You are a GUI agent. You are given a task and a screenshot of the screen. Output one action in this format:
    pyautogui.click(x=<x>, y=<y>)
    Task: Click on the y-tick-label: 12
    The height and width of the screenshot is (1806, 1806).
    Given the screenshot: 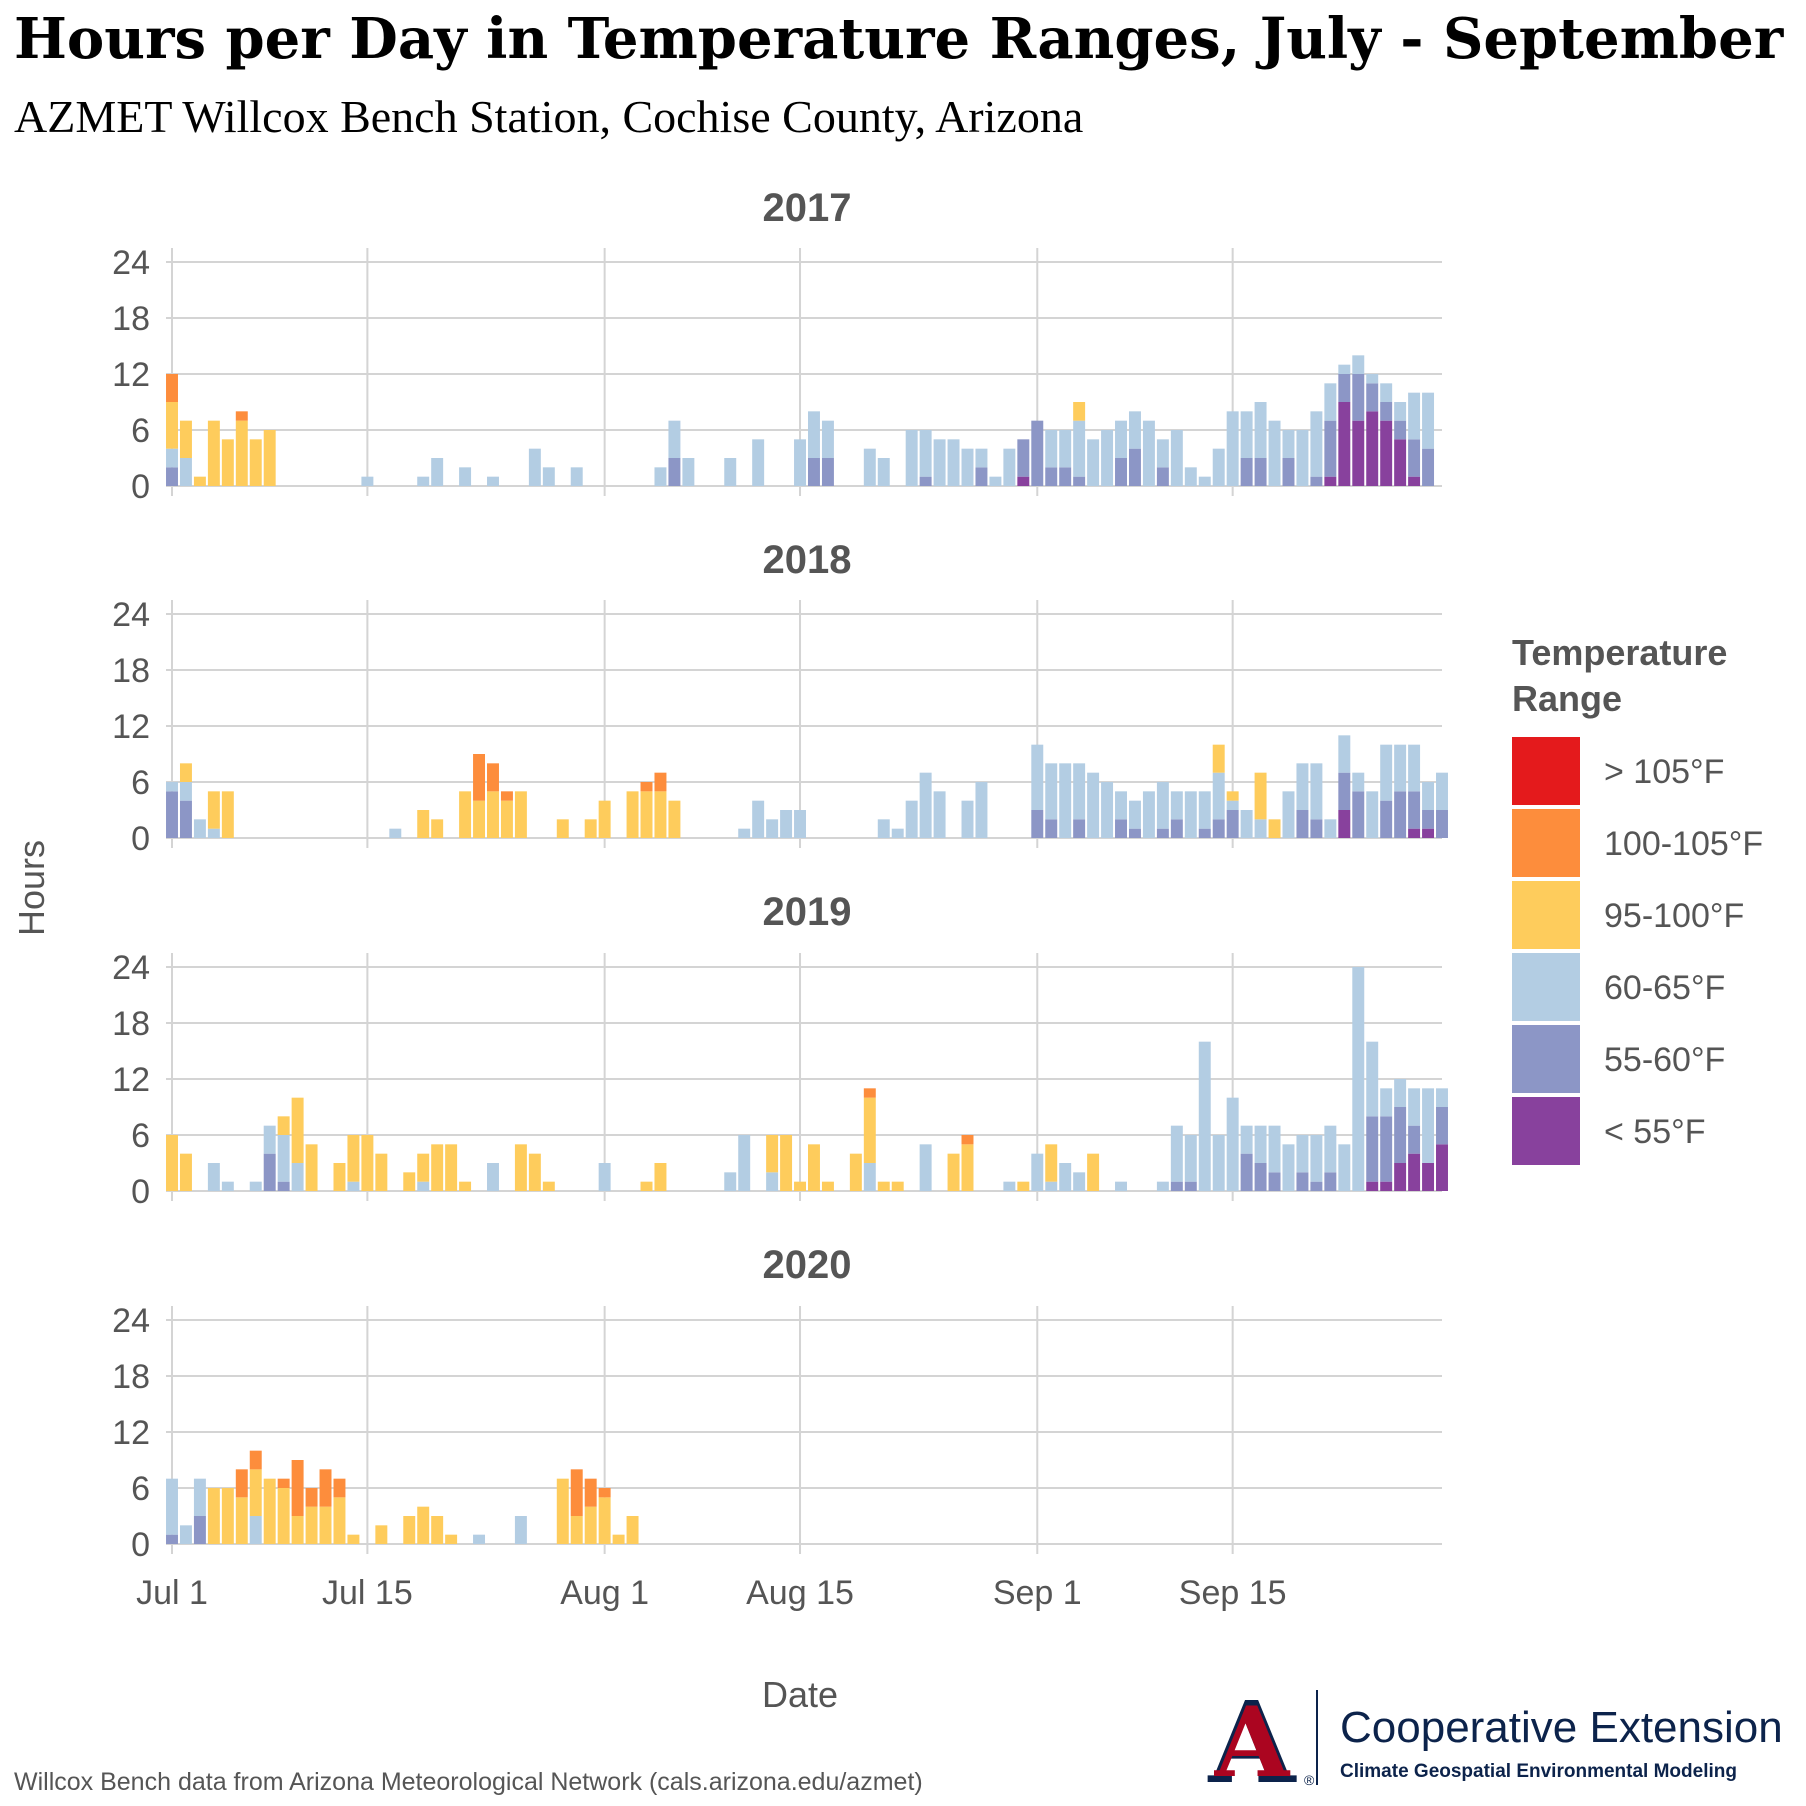 What is the action you would take?
    pyautogui.click(x=131, y=375)
    